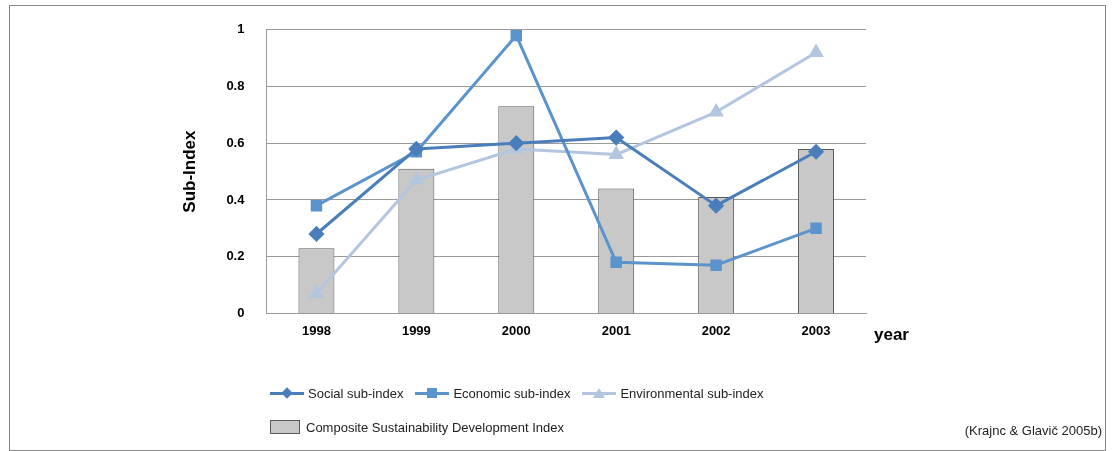 The width and height of the screenshot is (1116, 451). What do you see at coordinates (235, 86) in the screenshot?
I see `y-tick-label: 0.8` at bounding box center [235, 86].